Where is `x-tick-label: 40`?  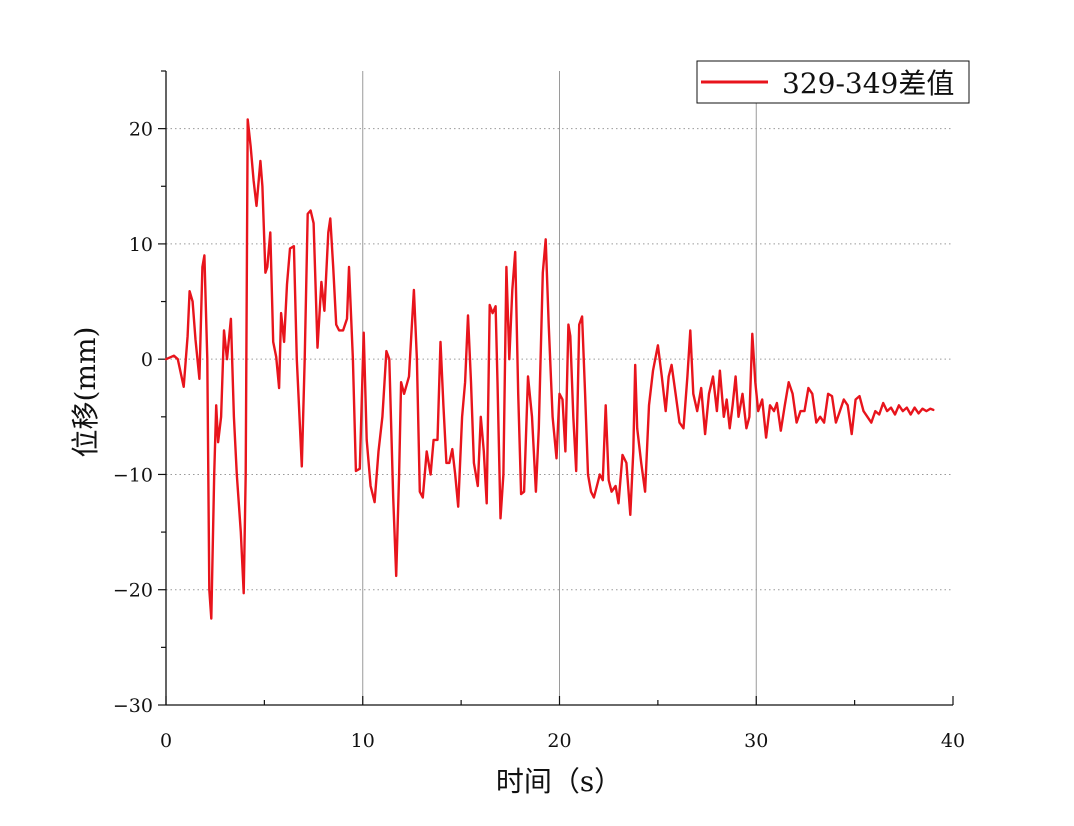
x-tick-label: 40 is located at coordinates (953, 741).